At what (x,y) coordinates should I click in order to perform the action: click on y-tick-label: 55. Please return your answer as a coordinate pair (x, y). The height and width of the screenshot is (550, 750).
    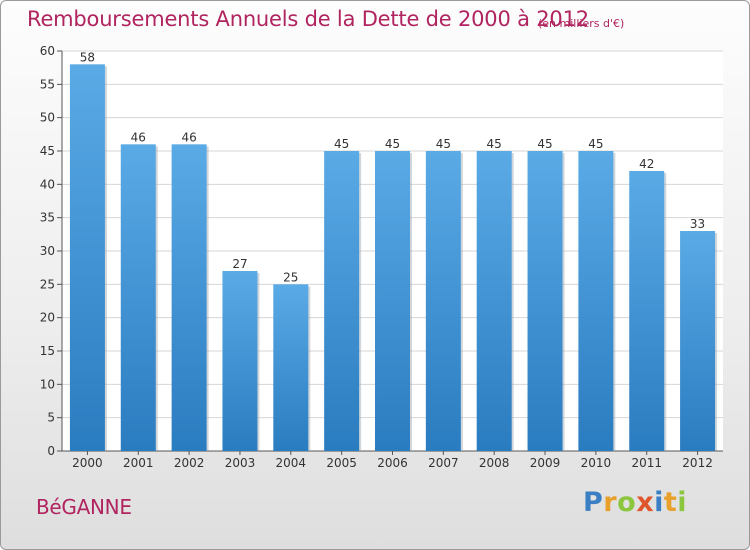
    Looking at the image, I should click on (47, 84).